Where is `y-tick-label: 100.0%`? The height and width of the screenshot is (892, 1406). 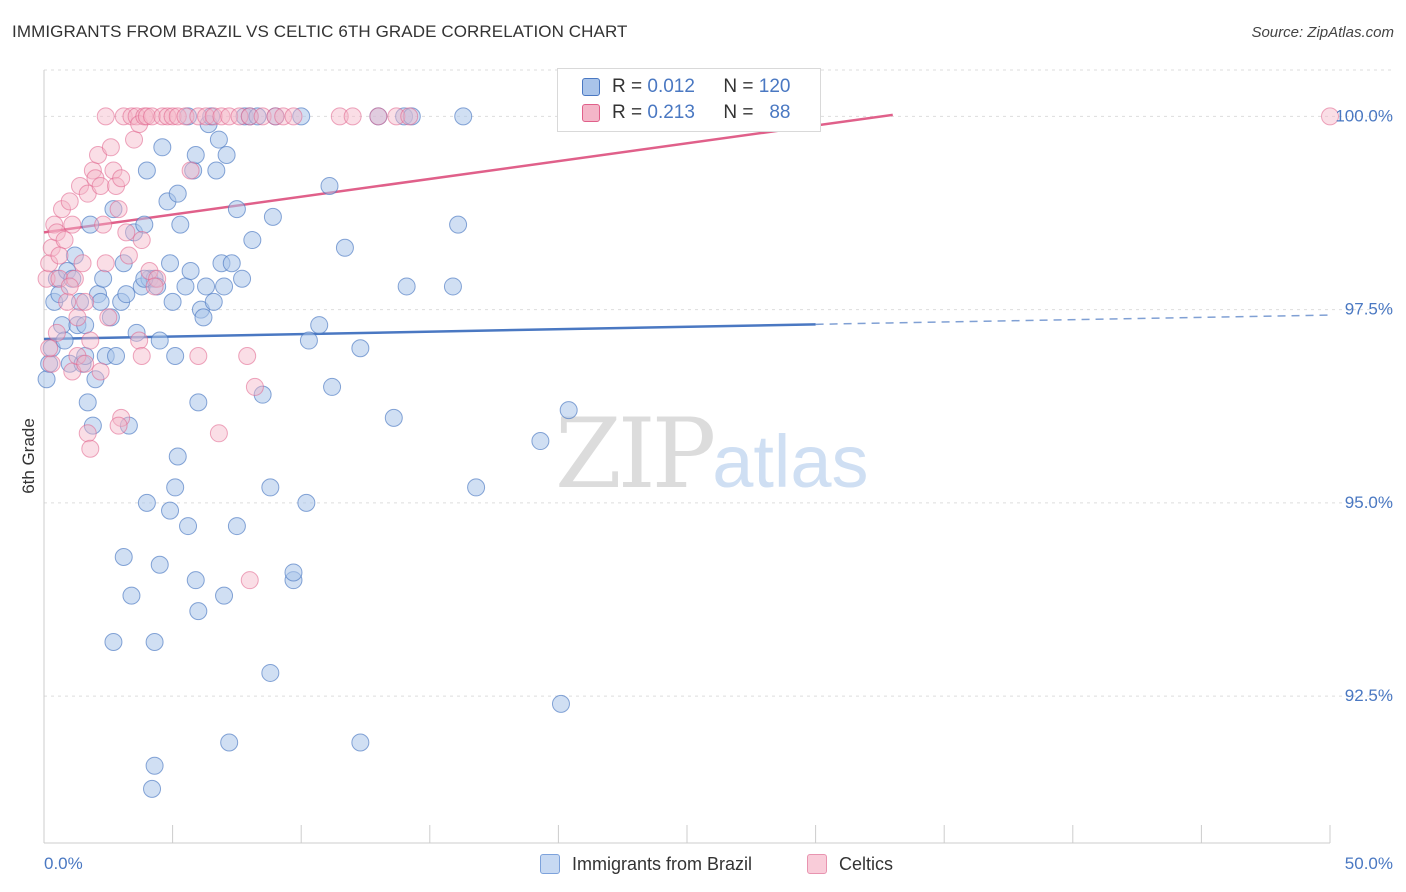
y-tick-label: 100.0% is located at coordinates (1364, 115).